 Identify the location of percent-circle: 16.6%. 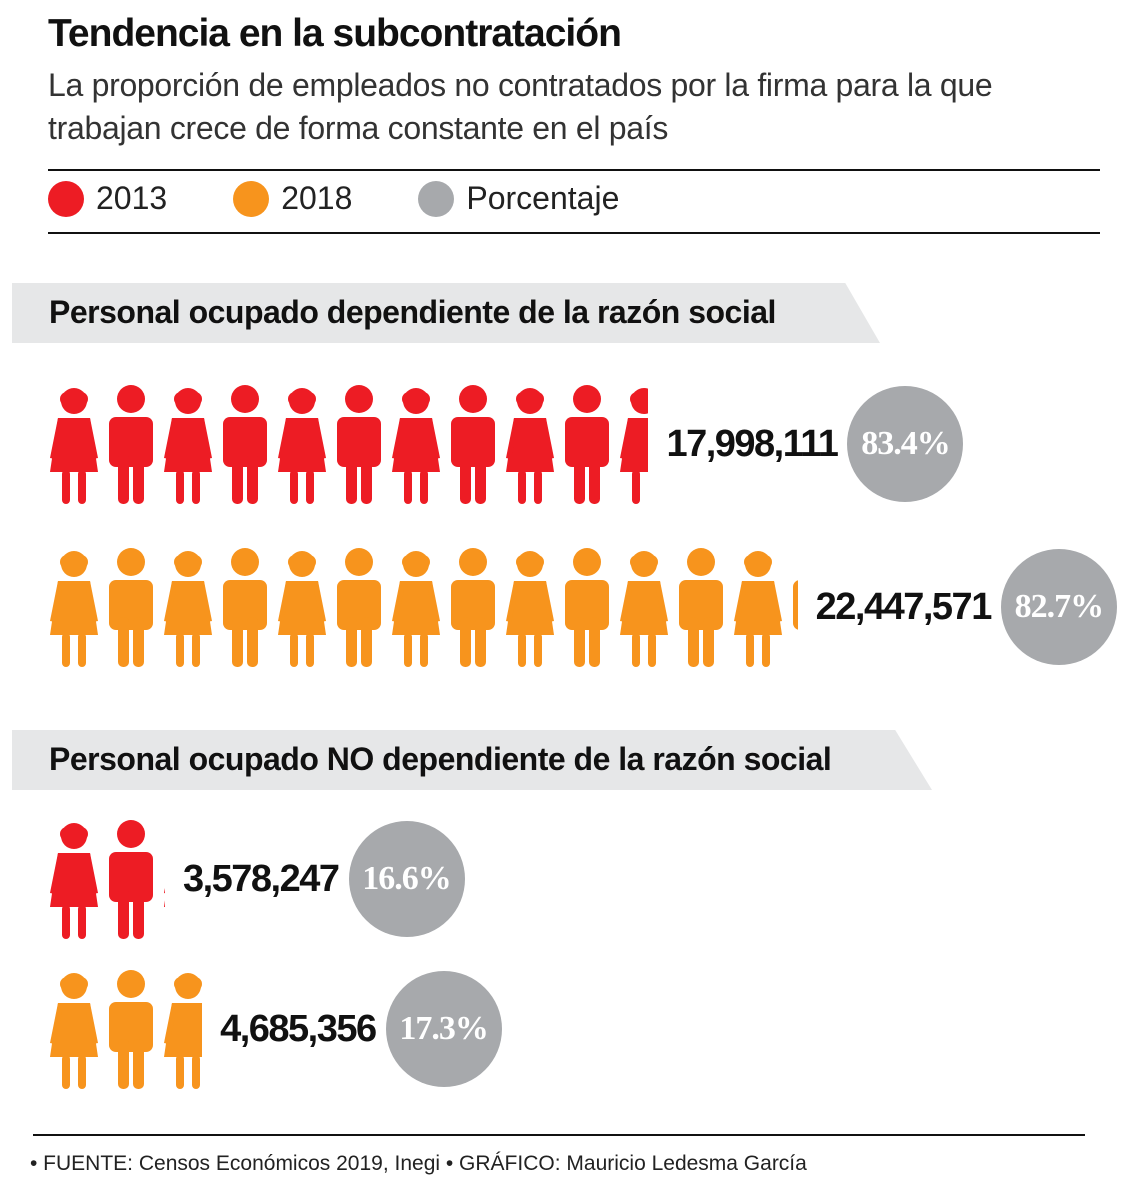
(406, 879).